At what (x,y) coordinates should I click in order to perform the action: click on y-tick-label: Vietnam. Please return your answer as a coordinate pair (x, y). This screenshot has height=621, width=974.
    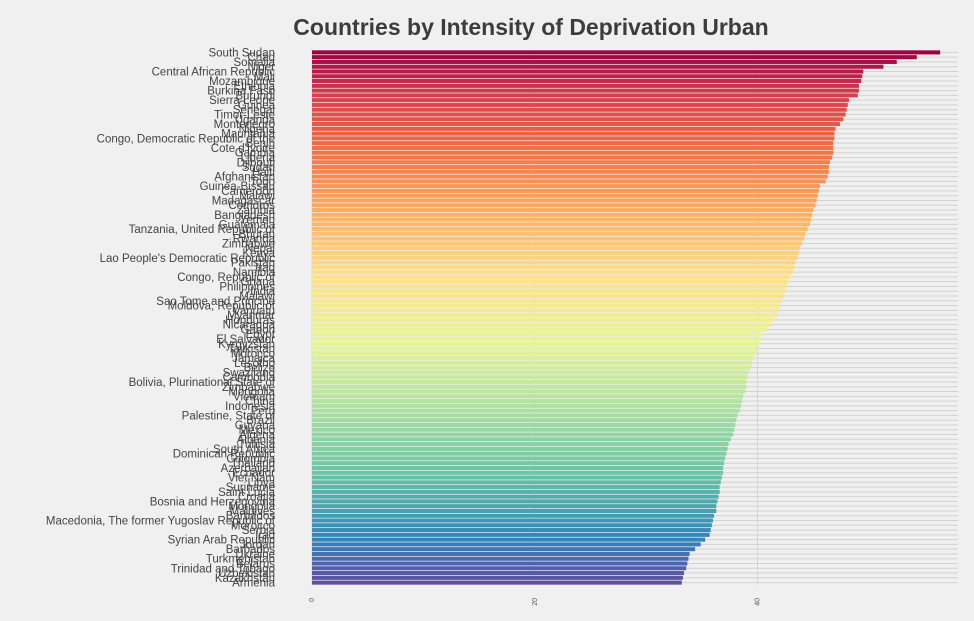
    Looking at the image, I should click on (254, 397).